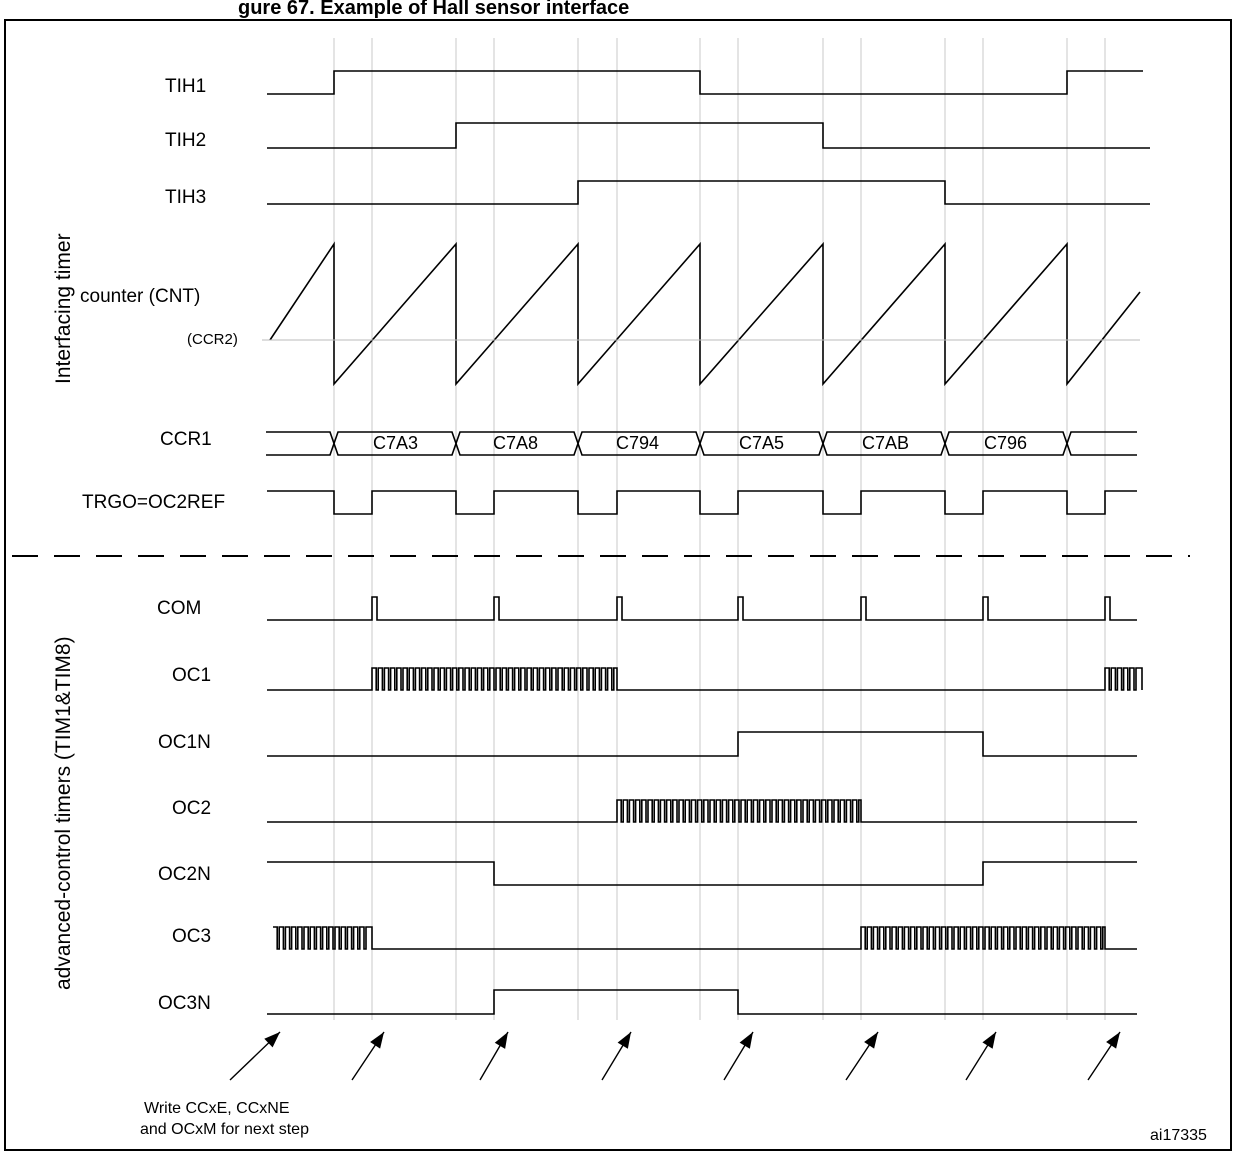 This screenshot has height=1154, width=1237. What do you see at coordinates (184, 874) in the screenshot?
I see `oc2n-label: OC2N` at bounding box center [184, 874].